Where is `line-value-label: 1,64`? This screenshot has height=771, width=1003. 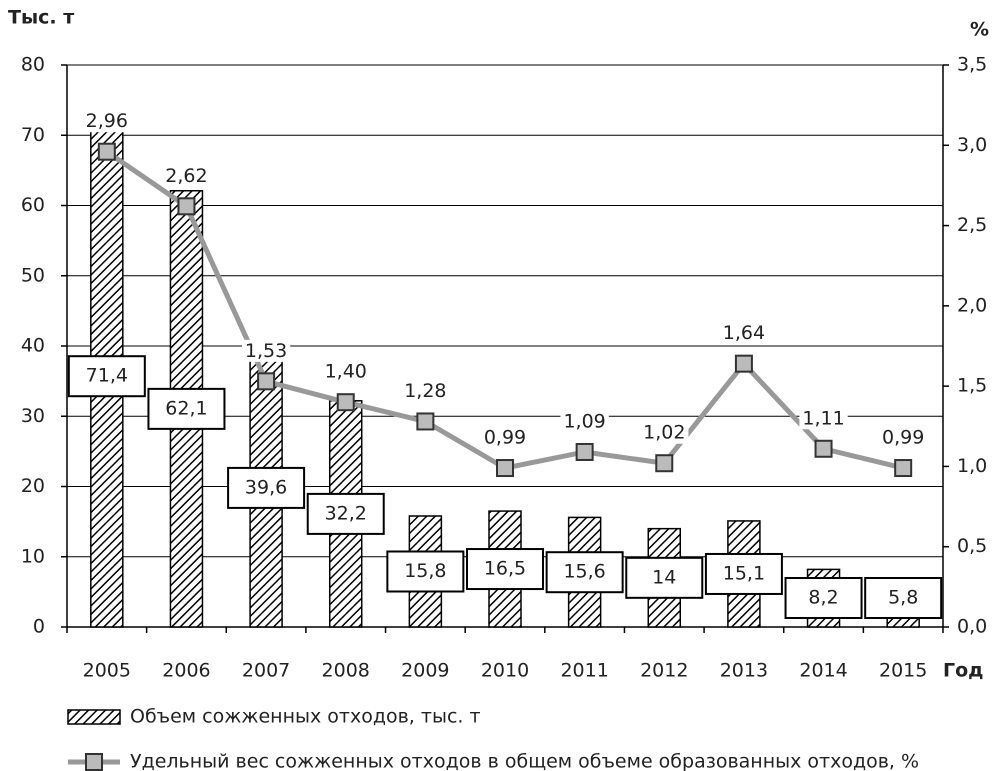
line-value-label: 1,64 is located at coordinates (744, 333).